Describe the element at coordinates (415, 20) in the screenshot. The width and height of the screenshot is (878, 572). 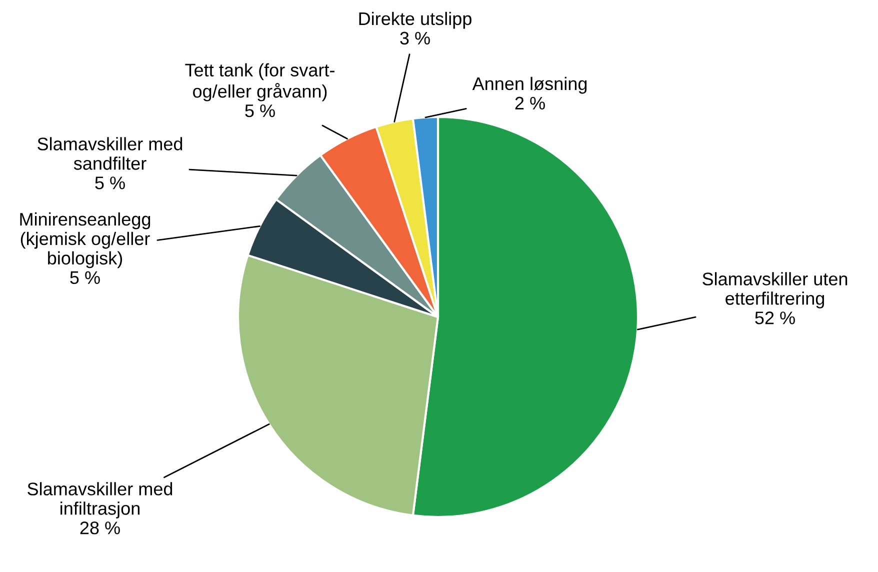
I see `slice-label: Direkte utslipp` at that location.